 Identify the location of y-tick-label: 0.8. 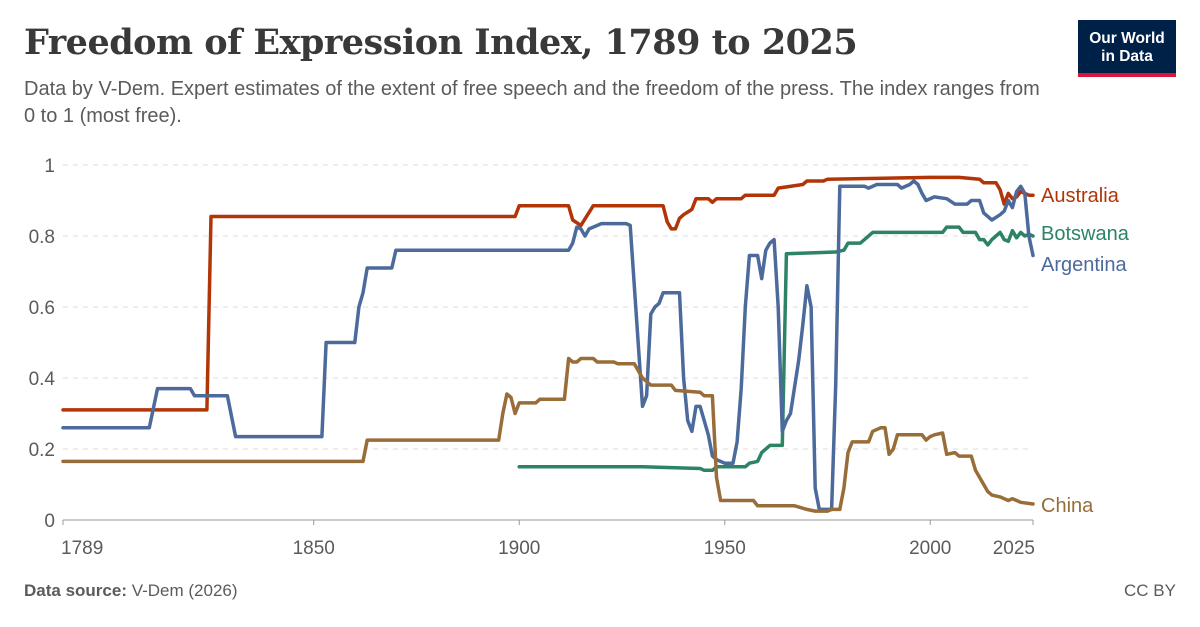
(42, 237).